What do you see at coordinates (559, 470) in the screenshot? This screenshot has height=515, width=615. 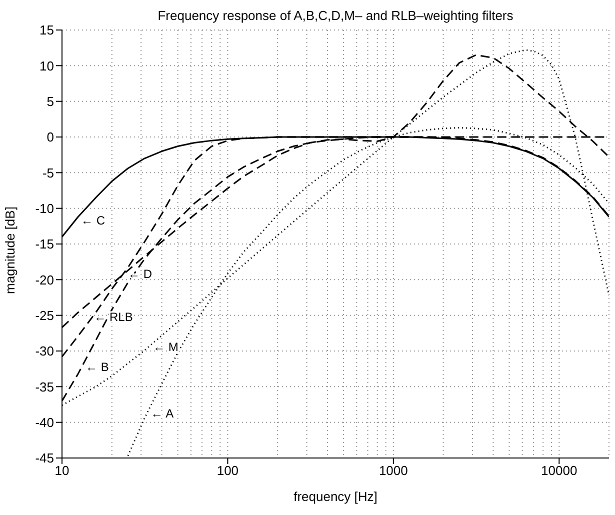 I see `x-tick-label: 10000` at bounding box center [559, 470].